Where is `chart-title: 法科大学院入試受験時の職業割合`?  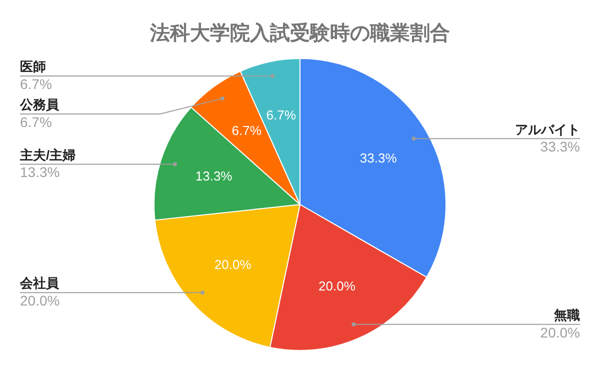
chart-title: 法科大学院入試受験時の職業割合 is located at coordinates (299, 33).